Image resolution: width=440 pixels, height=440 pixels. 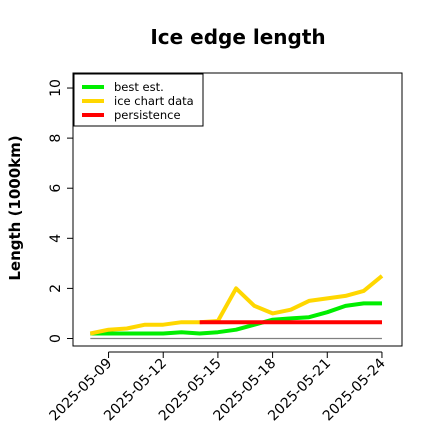 What do you see at coordinates (237, 37) in the screenshot?
I see `chart-title: Ice edge length` at bounding box center [237, 37].